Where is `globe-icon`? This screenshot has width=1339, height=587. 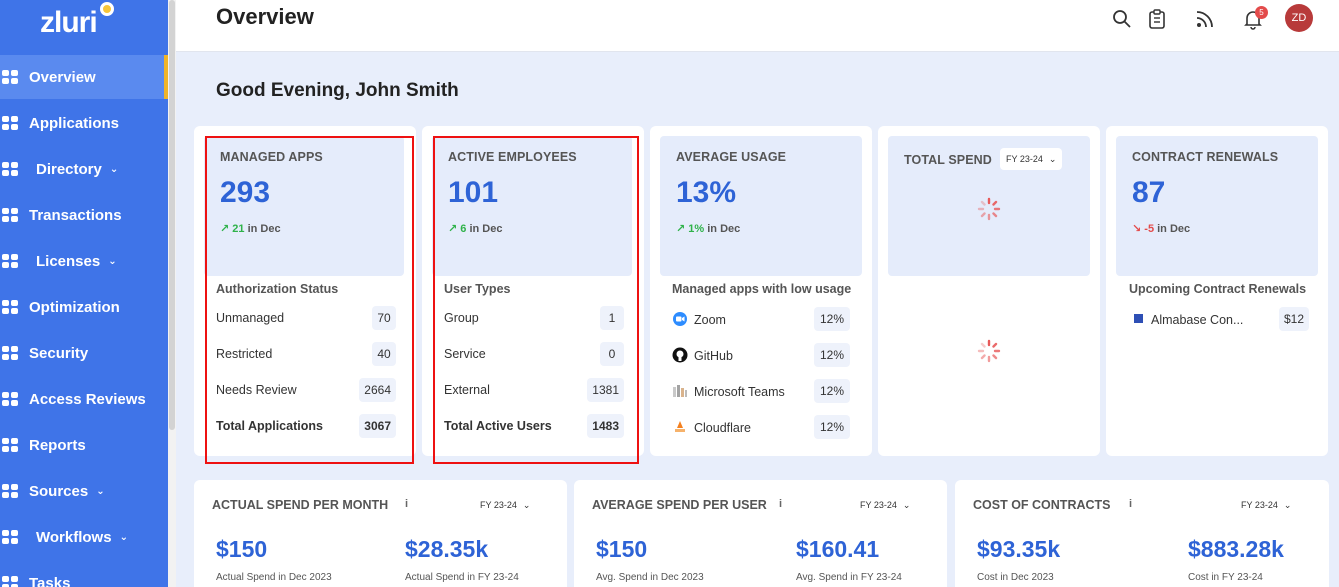
globe-icon is located at coordinates (11, 491).